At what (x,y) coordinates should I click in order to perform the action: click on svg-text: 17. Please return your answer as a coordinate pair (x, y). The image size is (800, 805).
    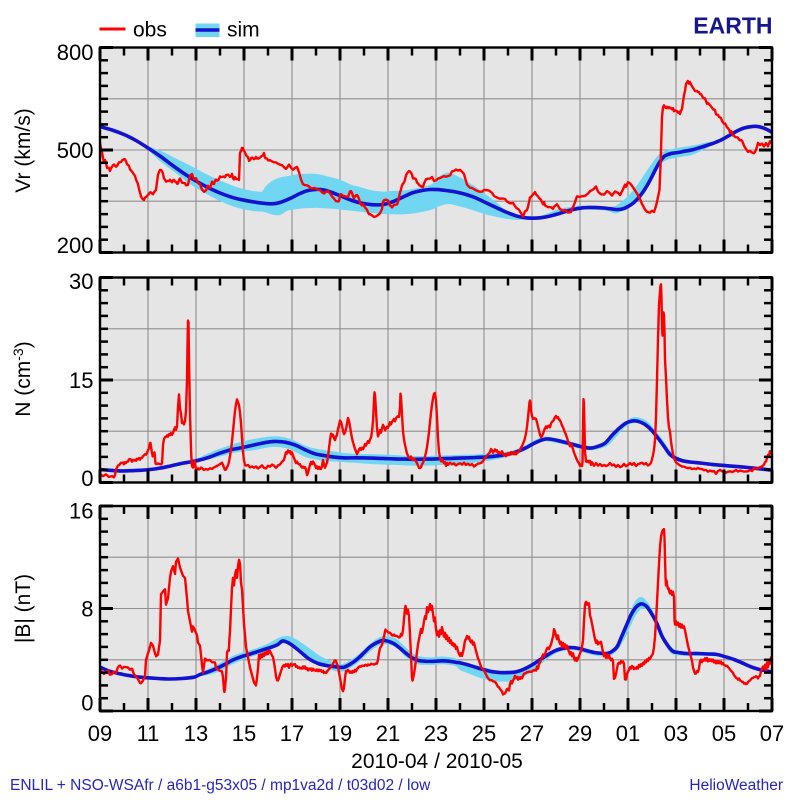
    Looking at the image, I should click on (292, 733).